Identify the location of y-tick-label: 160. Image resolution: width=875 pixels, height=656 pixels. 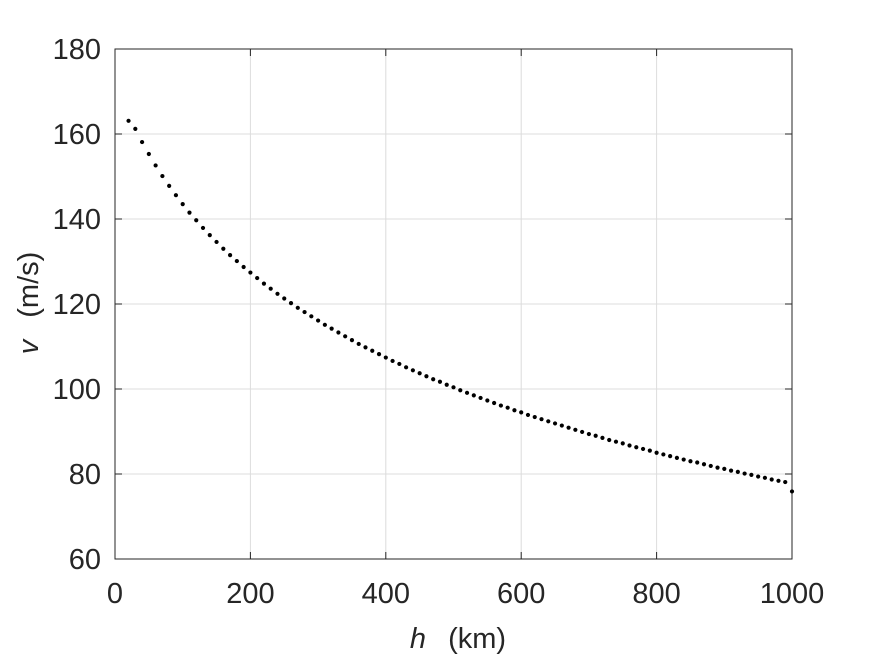
(77, 135).